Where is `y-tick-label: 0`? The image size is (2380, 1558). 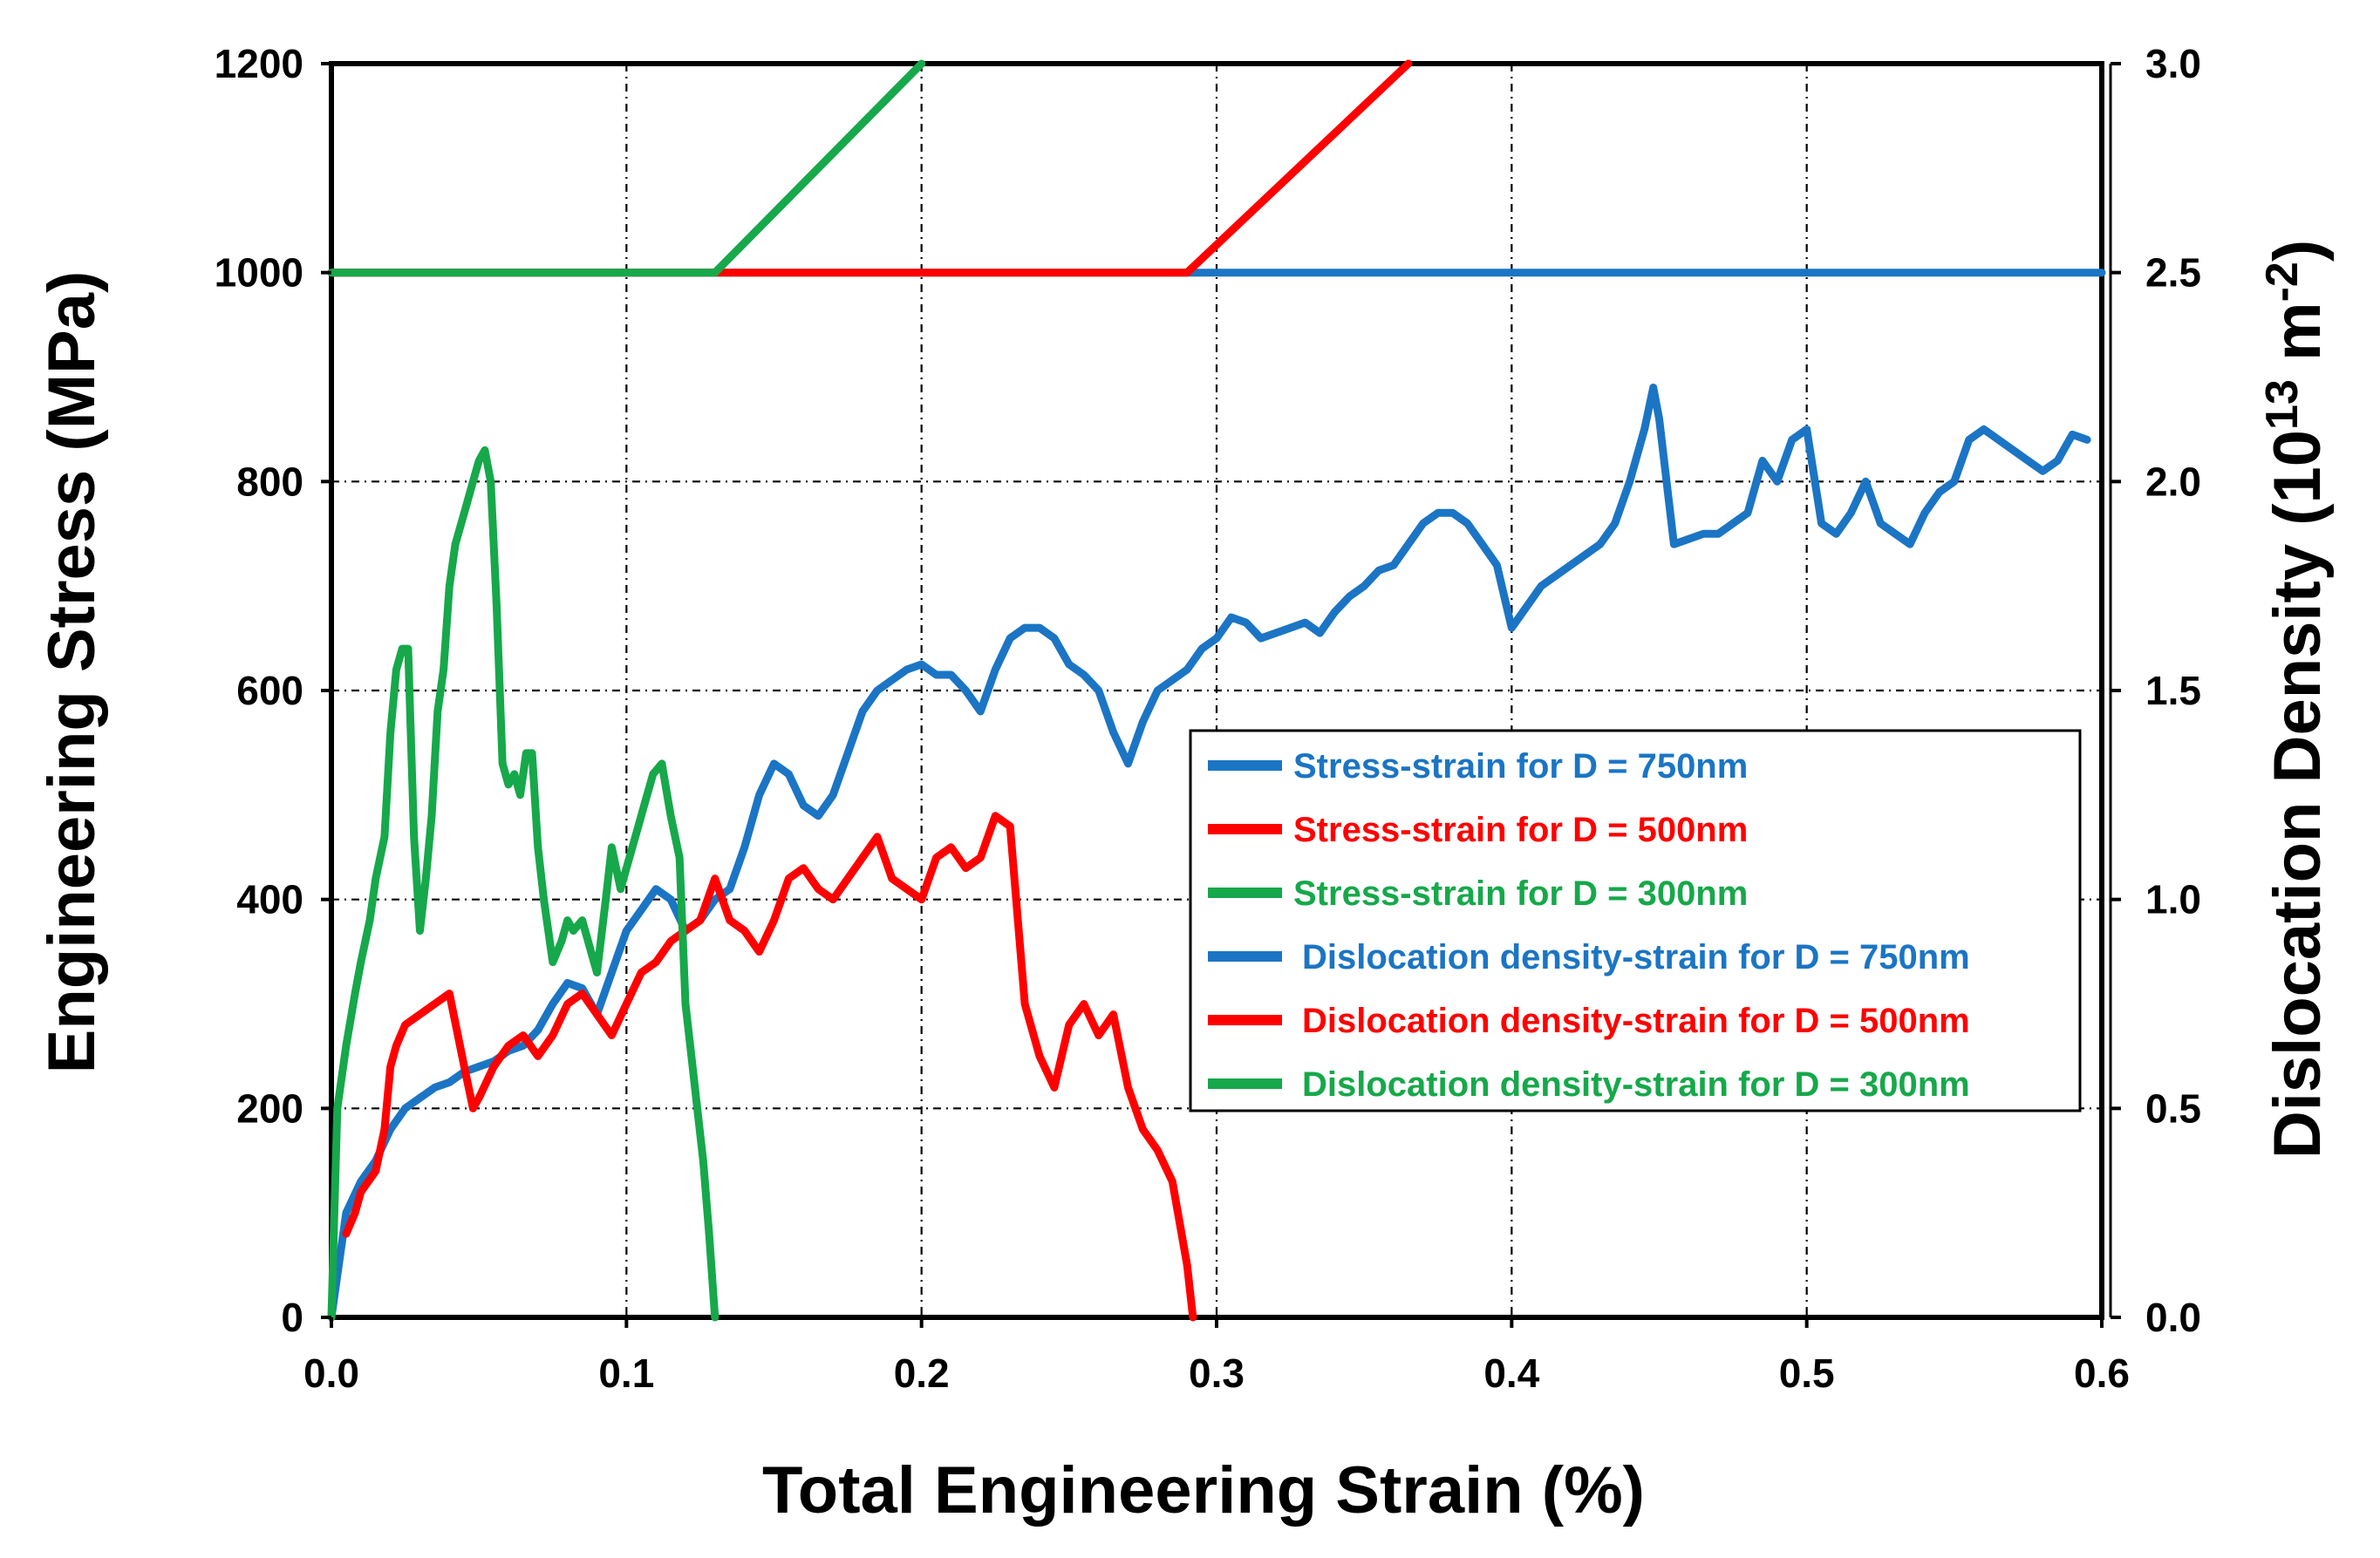
y-tick-label: 0 is located at coordinates (292, 1317).